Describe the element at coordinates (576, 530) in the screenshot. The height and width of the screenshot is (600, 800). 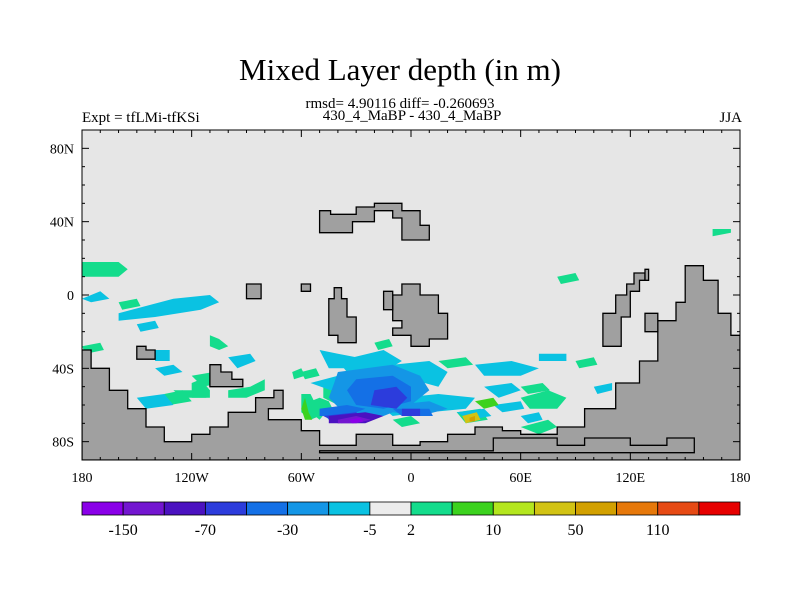
I see `colorbar-label: 50` at that location.